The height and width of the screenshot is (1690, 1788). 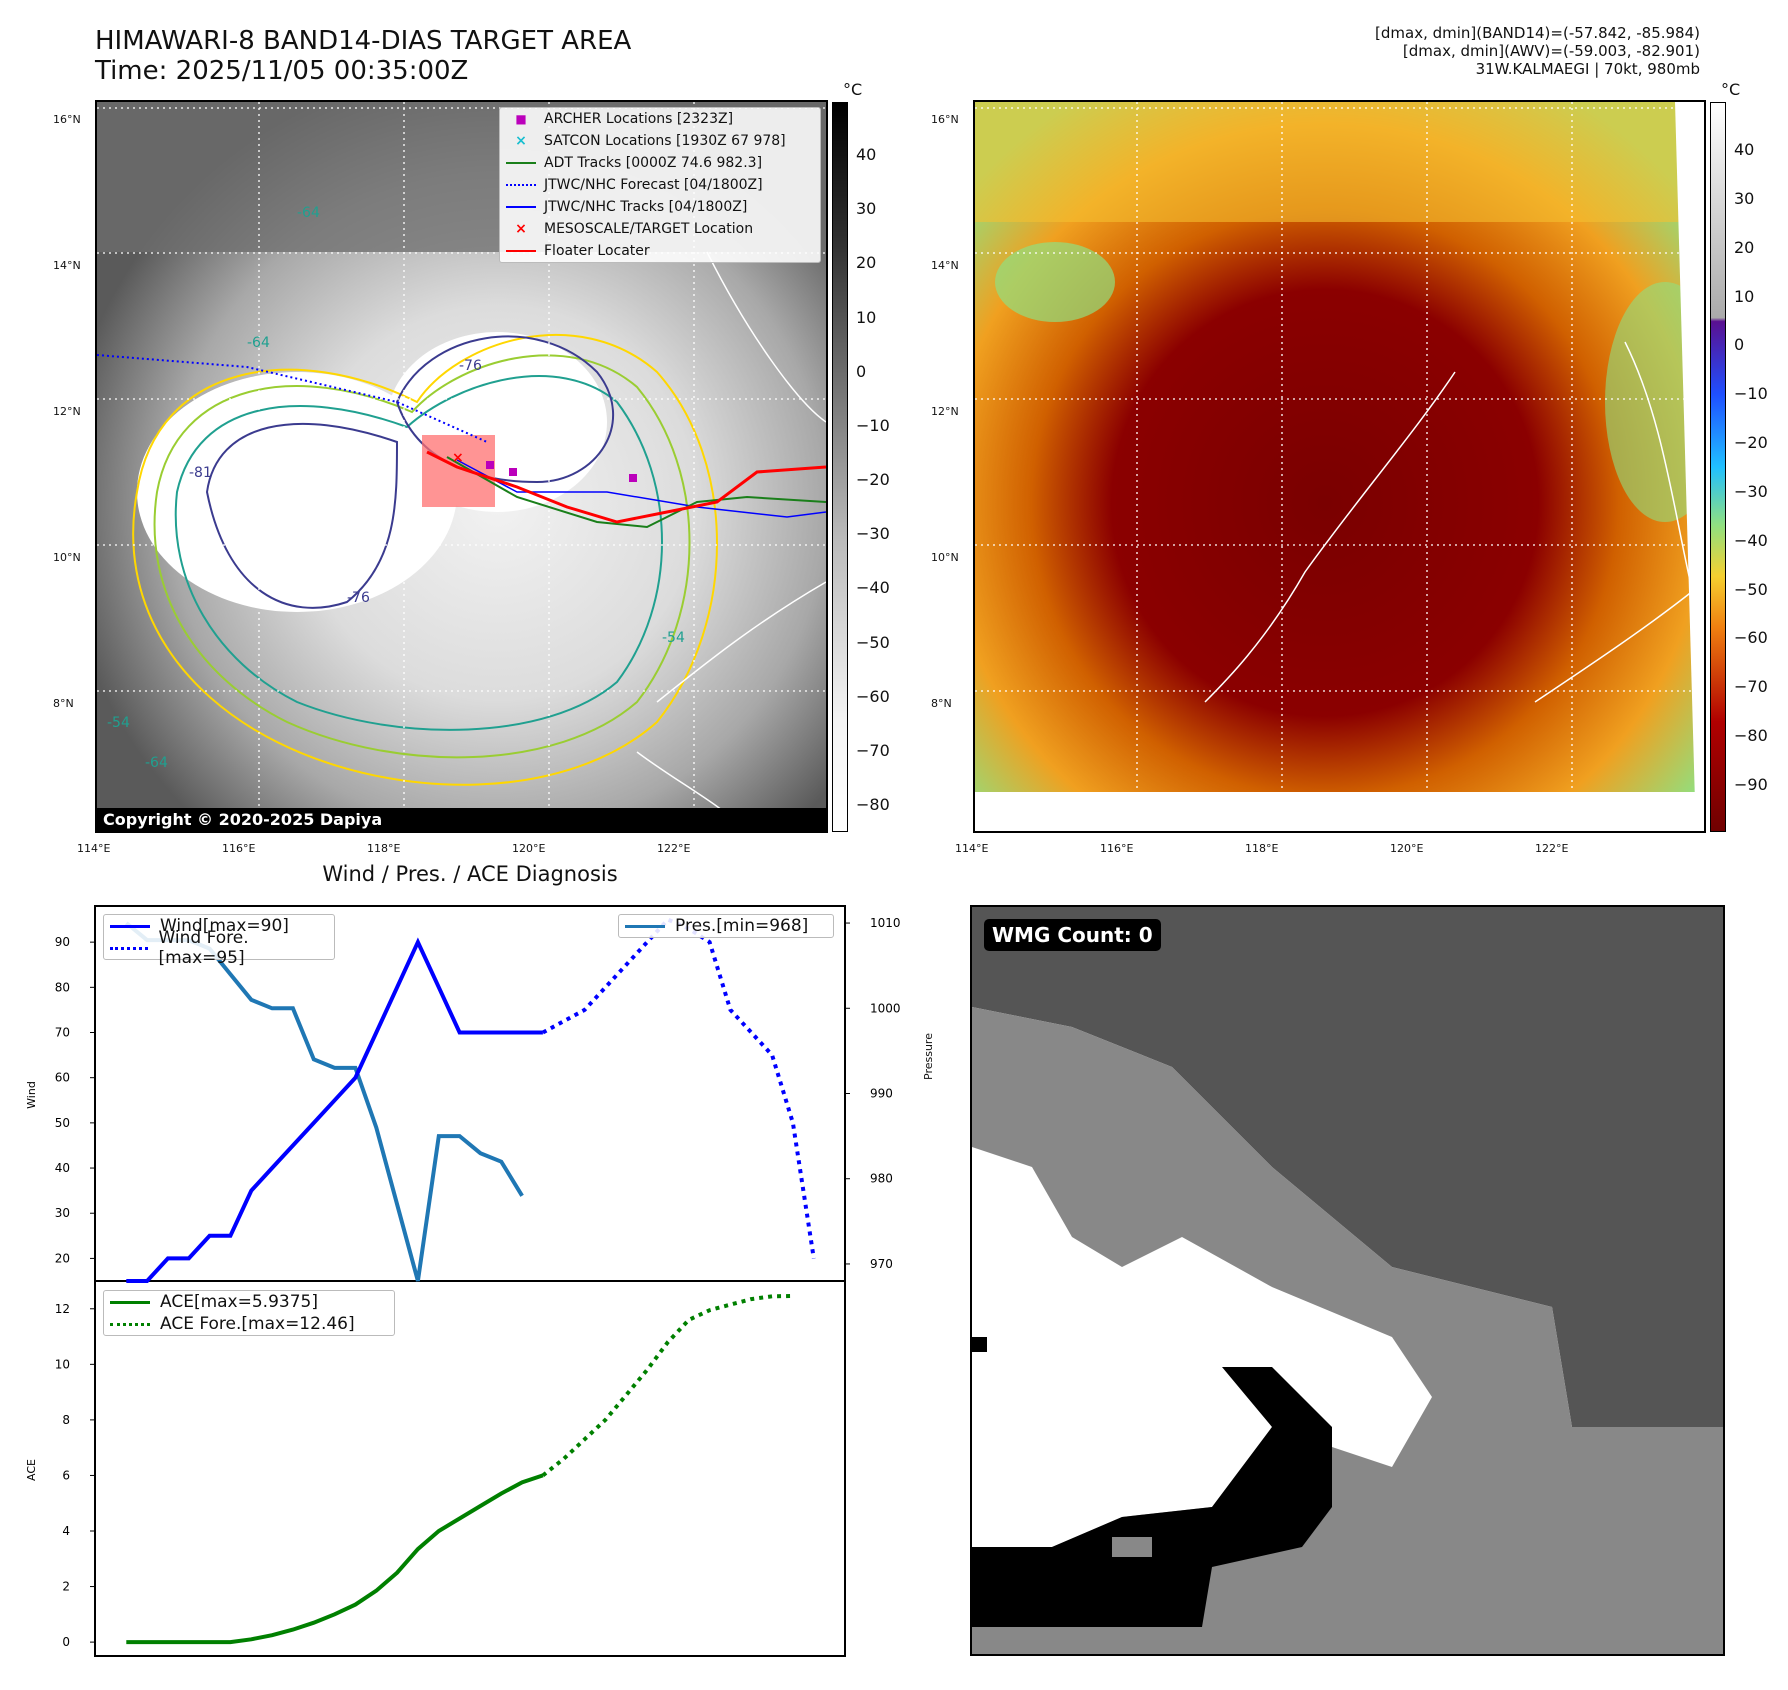 What do you see at coordinates (363, 41) in the screenshot?
I see `title-line-1: HIMAWARI-8 BAND14-DIAS TARGET AREA` at bounding box center [363, 41].